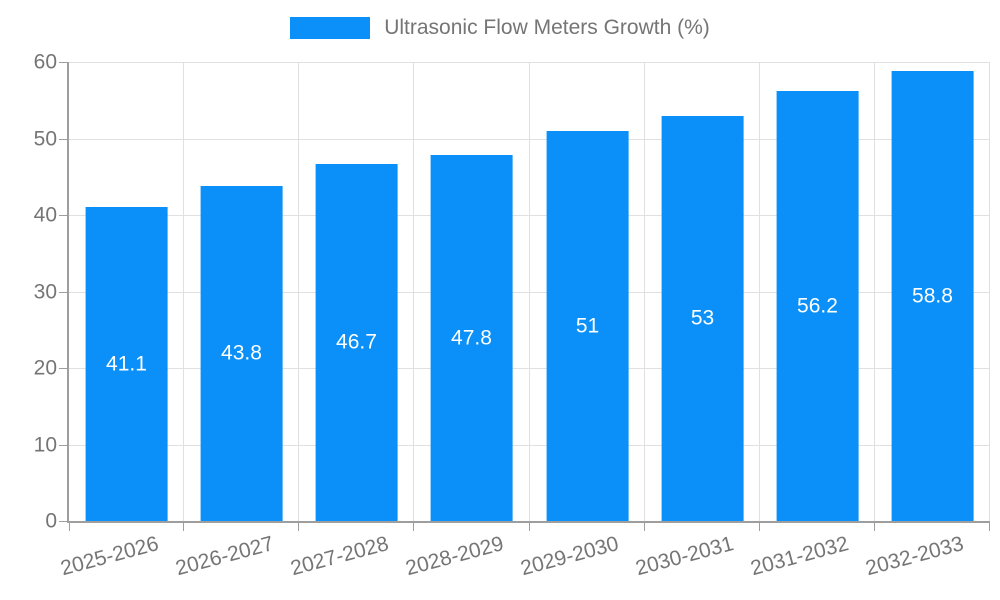 The height and width of the screenshot is (600, 1000). What do you see at coordinates (914, 556) in the screenshot?
I see `x-tick-label: 2032-2033` at bounding box center [914, 556].